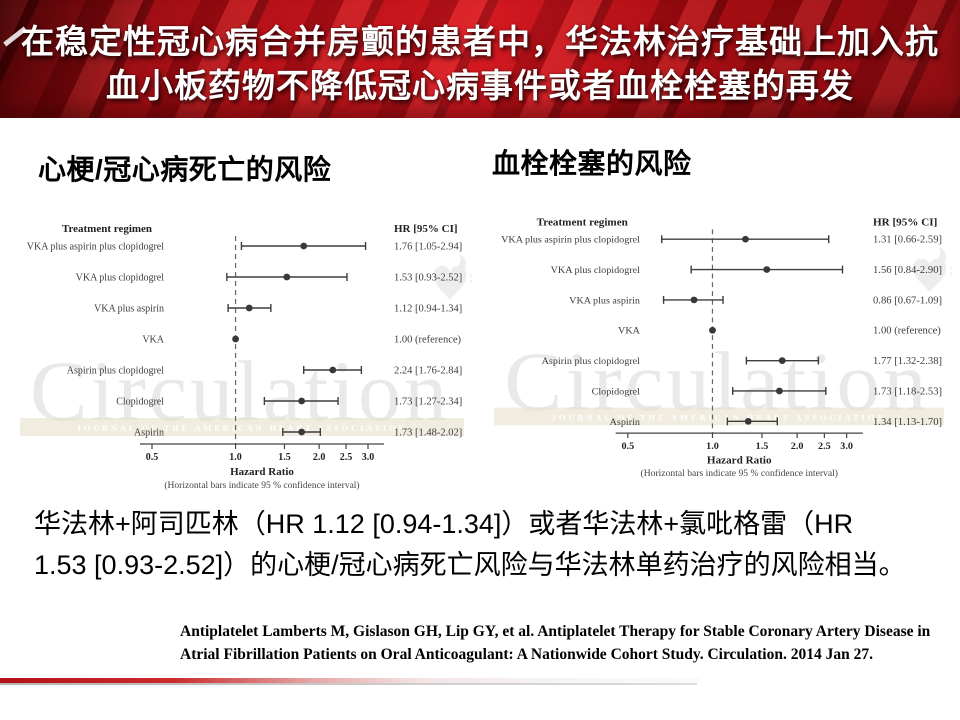 This screenshot has height=720, width=960. I want to click on forest-row: Clopidogrel 1.73 [1.18-2.53], so click(767, 392).